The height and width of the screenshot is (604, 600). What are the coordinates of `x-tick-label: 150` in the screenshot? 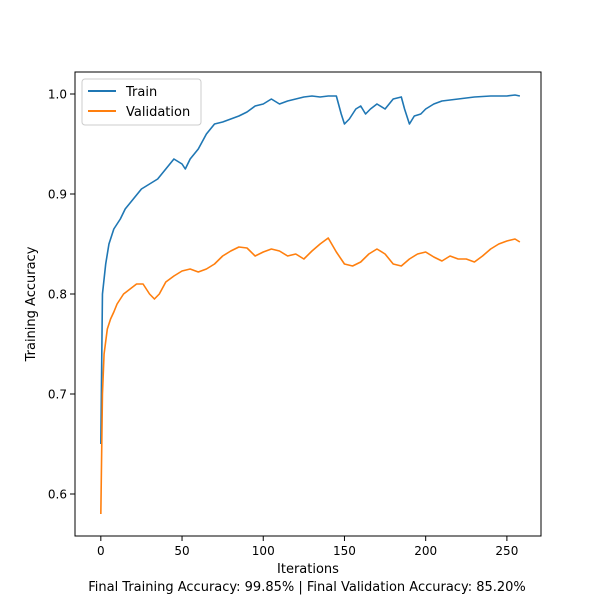 It's located at (344, 551).